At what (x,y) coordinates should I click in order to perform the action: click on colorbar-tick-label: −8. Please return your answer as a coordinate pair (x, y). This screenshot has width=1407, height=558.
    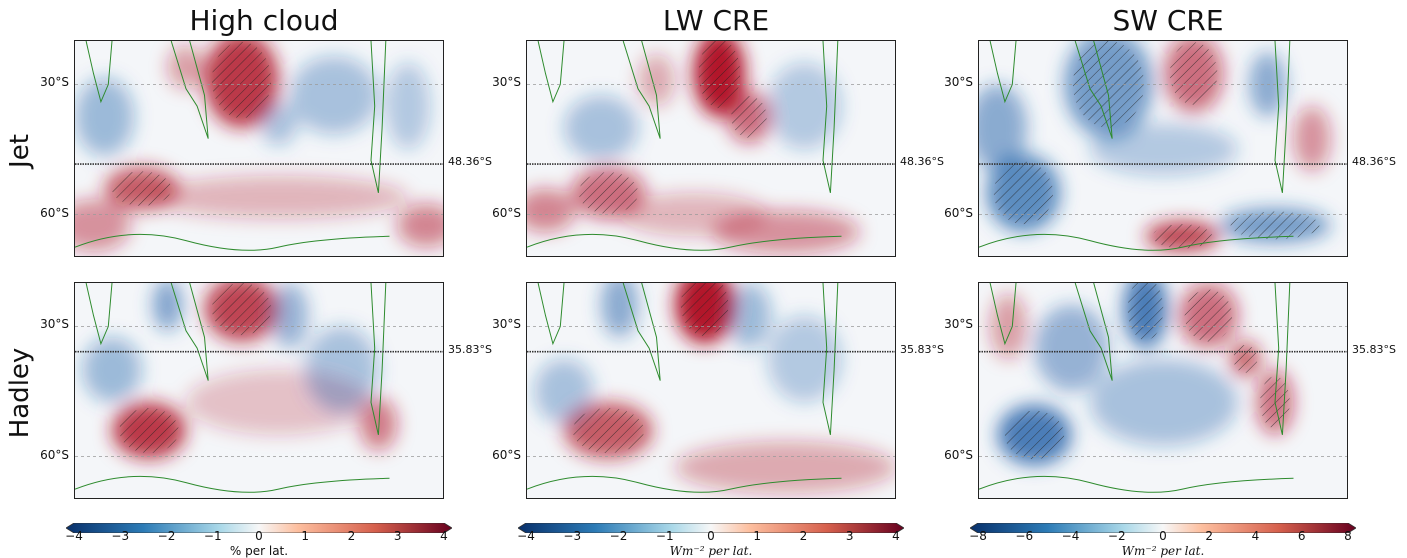
    Looking at the image, I should click on (978, 536).